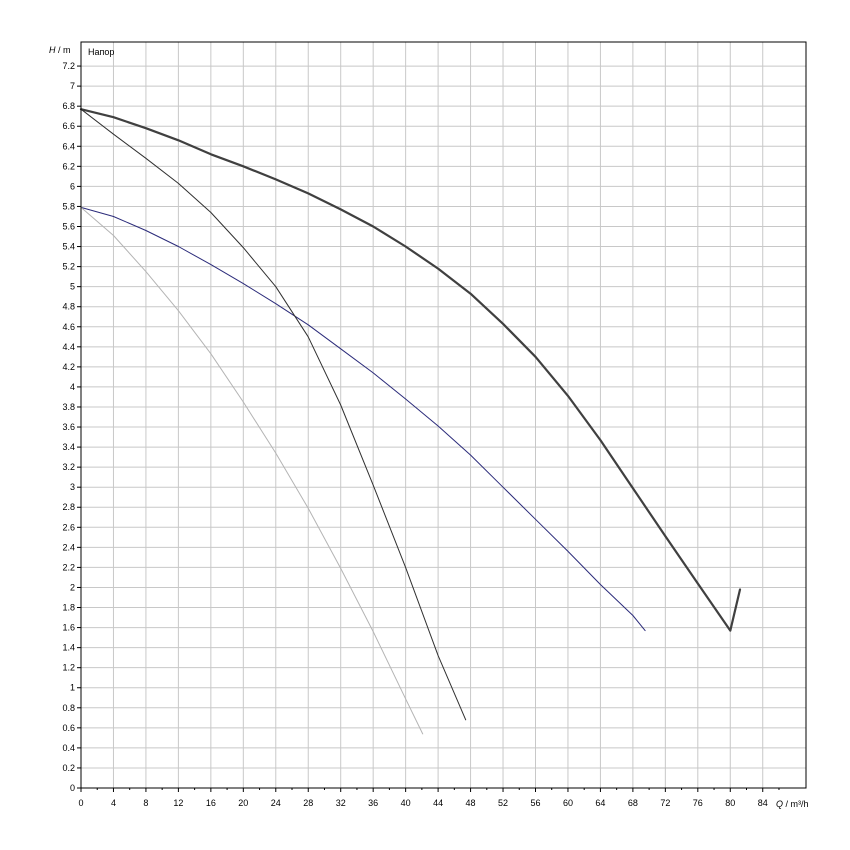  Describe the element at coordinates (72, 387) in the screenshot. I see `y-tick-label: 4` at that location.